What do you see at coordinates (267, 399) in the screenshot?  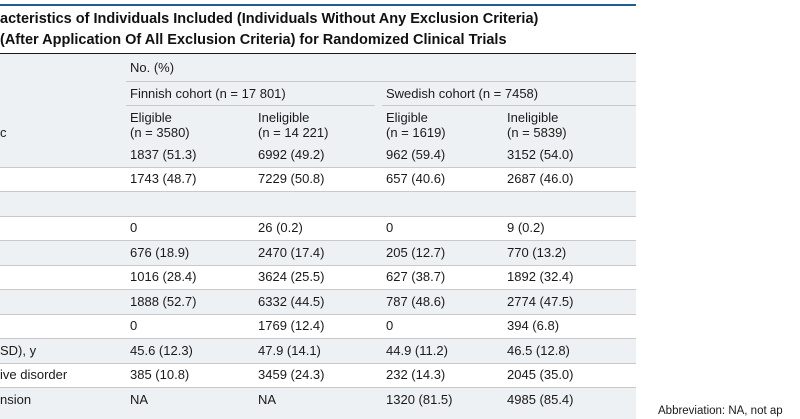 I see `cell-r10-c1: NA` at bounding box center [267, 399].